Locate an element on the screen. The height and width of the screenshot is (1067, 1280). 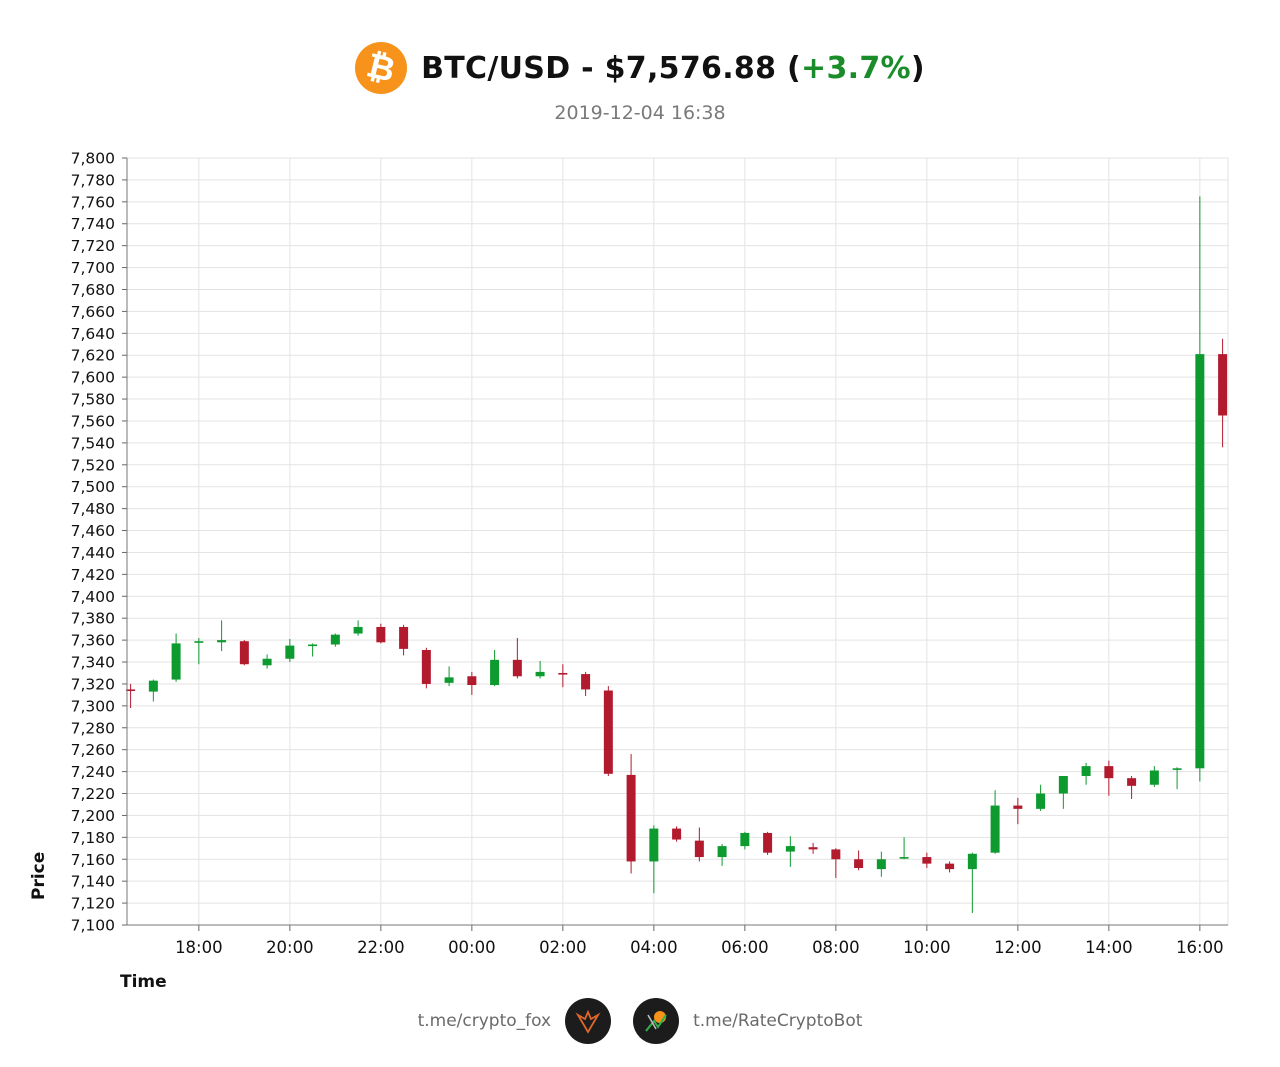
fox-avatar-icon is located at coordinates (588, 1021).